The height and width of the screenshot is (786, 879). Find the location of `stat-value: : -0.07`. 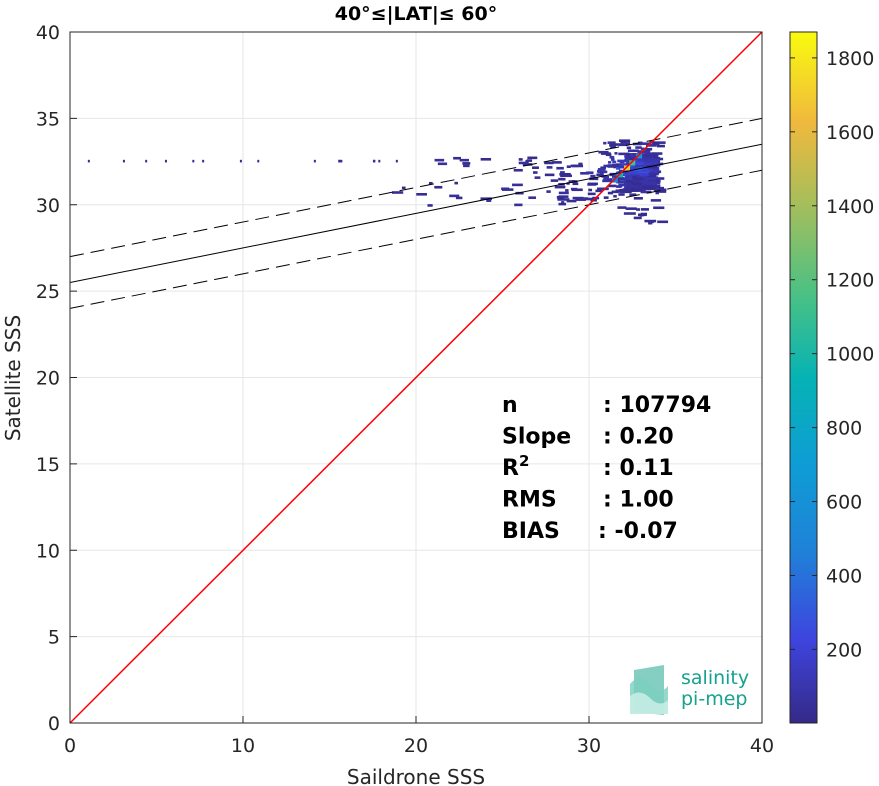

stat-value: : -0.07 is located at coordinates (638, 531).